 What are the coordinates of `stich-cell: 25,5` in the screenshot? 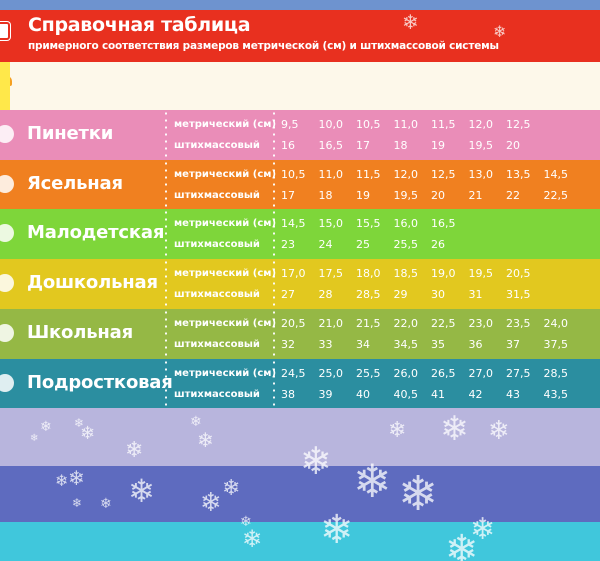 It's located at (406, 245).